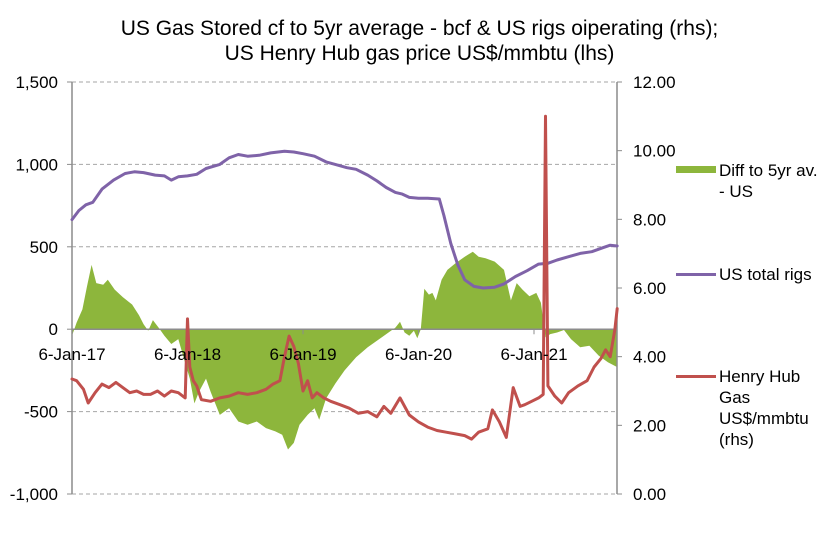 The width and height of the screenshot is (839, 547). Describe the element at coordinates (696, 169) in the screenshot. I see `legend-swatch-storage-diff` at that location.